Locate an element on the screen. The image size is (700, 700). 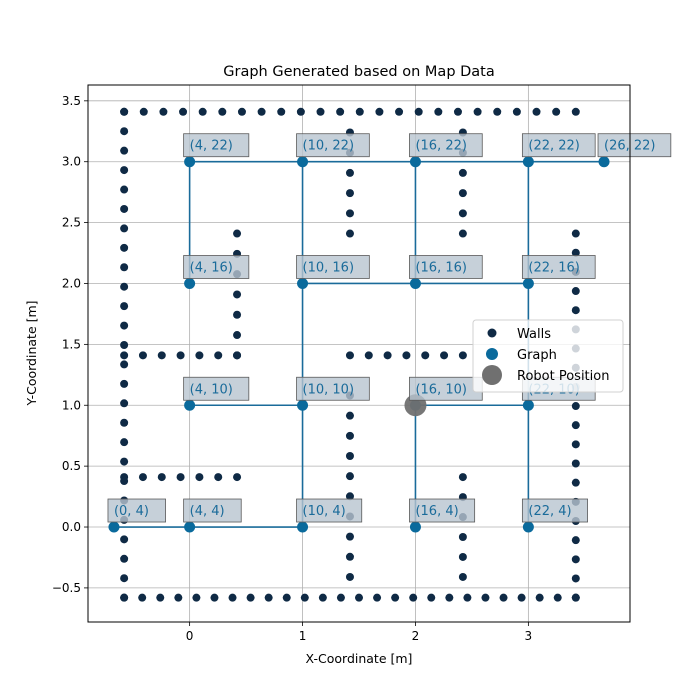
legend: Walls Graph Robot Position is located at coordinates (548, 356).